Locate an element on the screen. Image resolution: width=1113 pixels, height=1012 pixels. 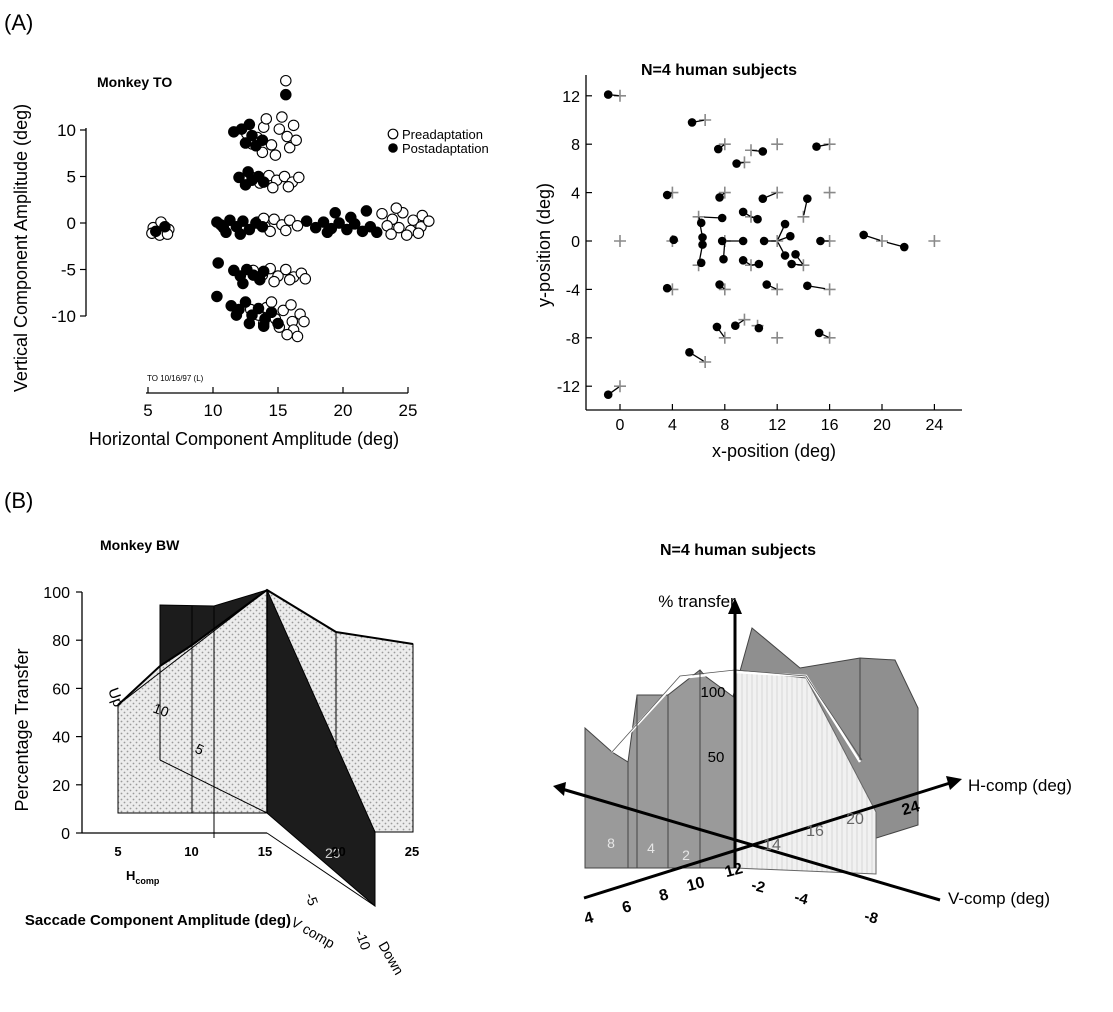
depth-axis is located at coordinates (321, 869).